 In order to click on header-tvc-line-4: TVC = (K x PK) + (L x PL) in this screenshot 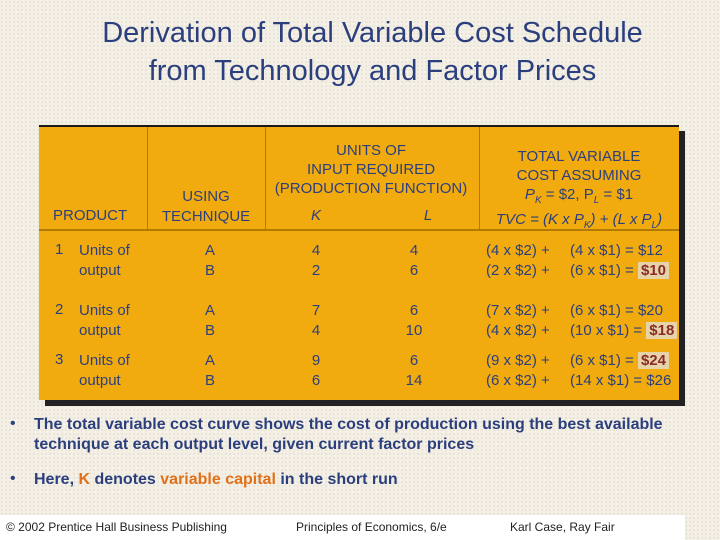, I will do `click(579, 222)`.